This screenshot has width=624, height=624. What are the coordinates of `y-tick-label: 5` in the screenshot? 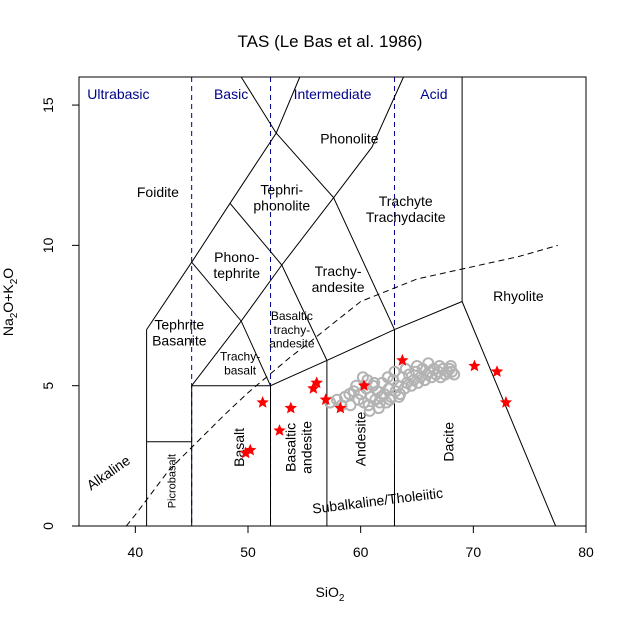 It's located at (48, 386).